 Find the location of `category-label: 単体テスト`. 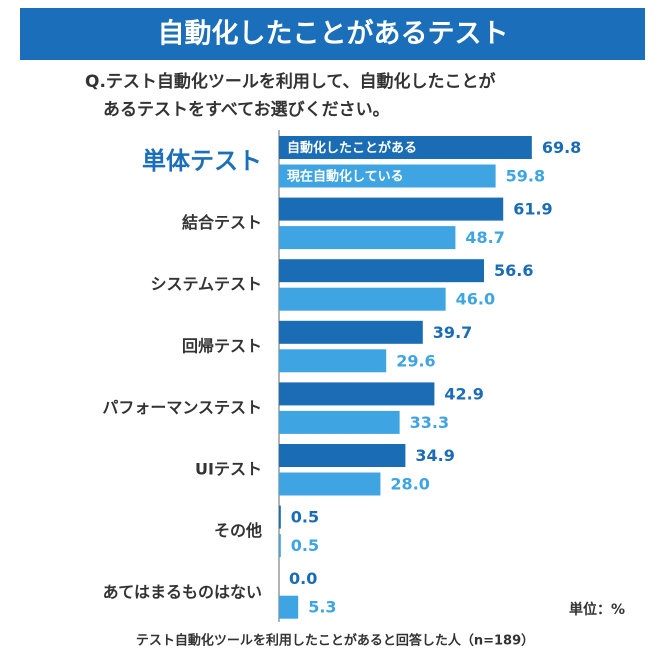

category-label: 単体テスト is located at coordinates (202, 161).